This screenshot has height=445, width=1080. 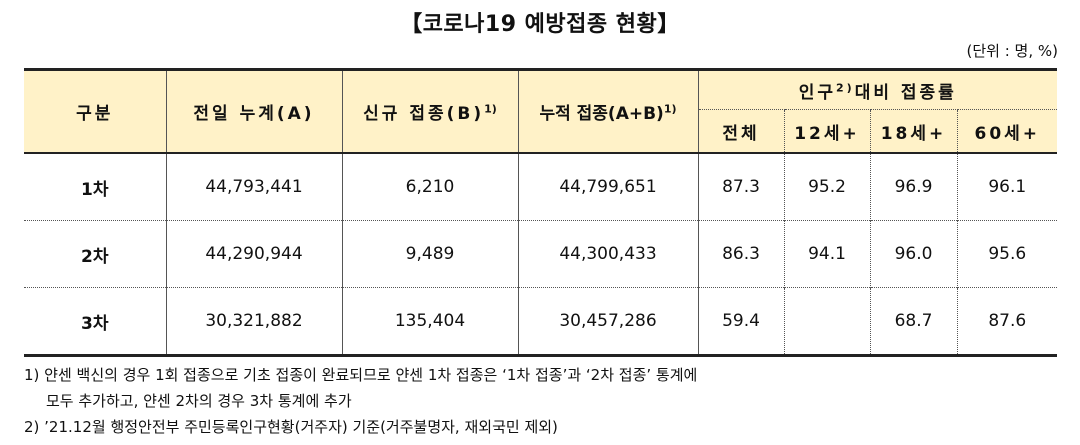 I want to click on header-new-vaccination-text: 신규 접종(B), so click(x=424, y=114).